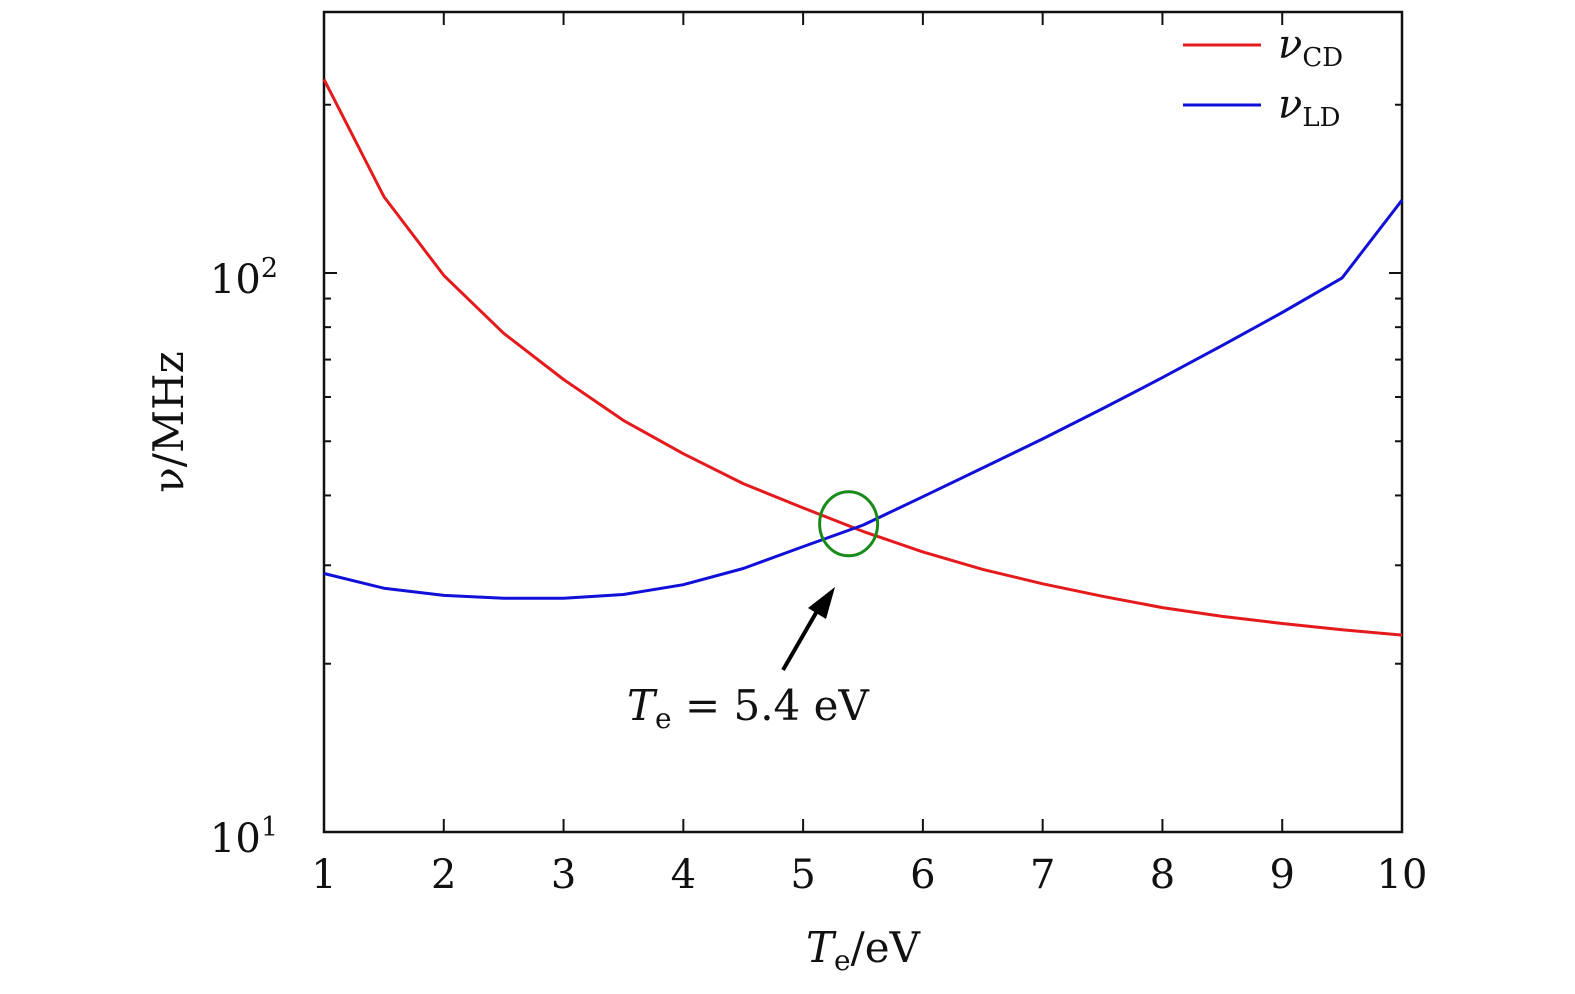 This screenshot has height=994, width=1575. Describe the element at coordinates (802, 875) in the screenshot. I see `x-tick-label: 5` at that location.